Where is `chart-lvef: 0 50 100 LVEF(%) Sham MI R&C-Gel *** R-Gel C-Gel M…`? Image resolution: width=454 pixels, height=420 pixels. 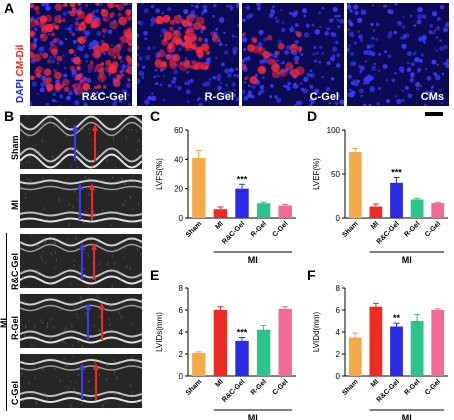
chart-lvef: 0 50 100 LVEF(%) Sham MI R&C-Gel *** R-Gel C-Gel M… is located at coordinates (380, 193).